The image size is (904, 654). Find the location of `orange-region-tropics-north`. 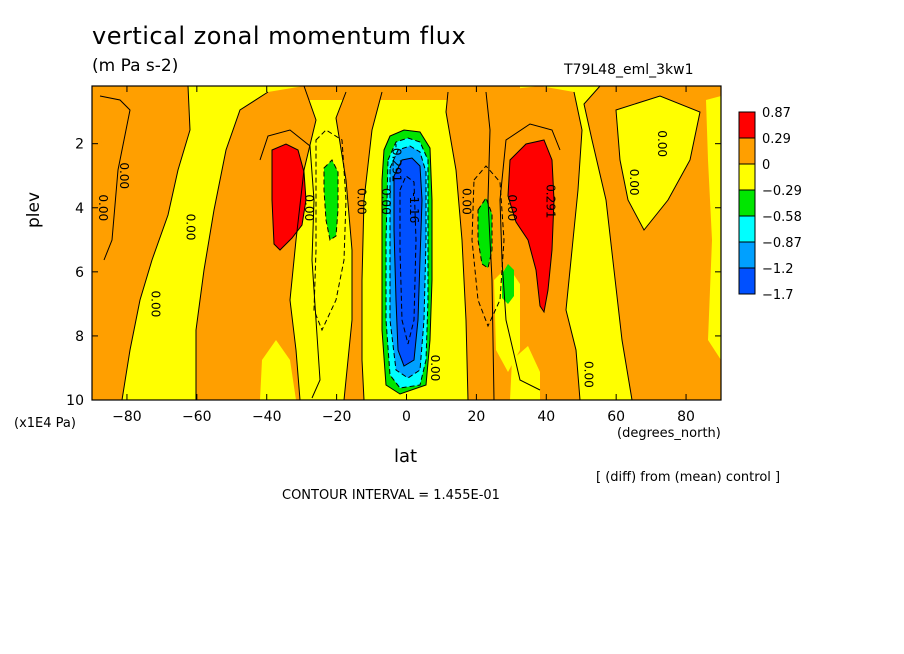

orange-region-tropics-north is located at coordinates (470, 246).